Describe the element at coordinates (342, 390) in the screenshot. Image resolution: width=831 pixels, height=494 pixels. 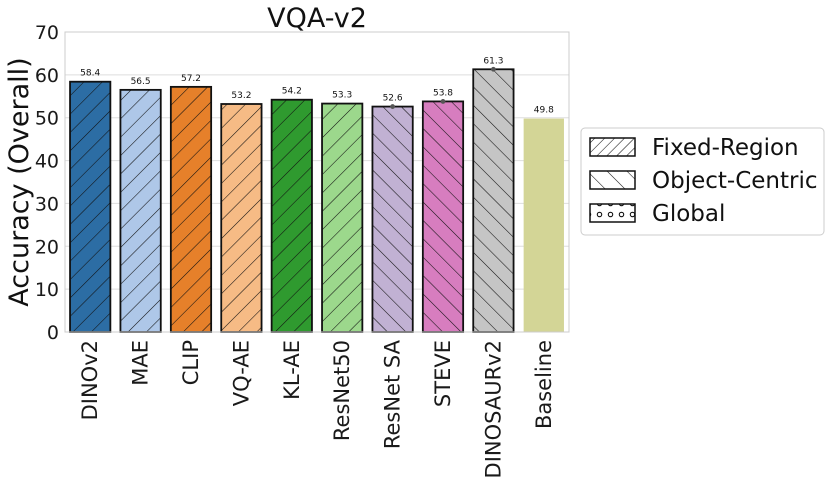
I see `x-tick-label: ResNet50` at that location.